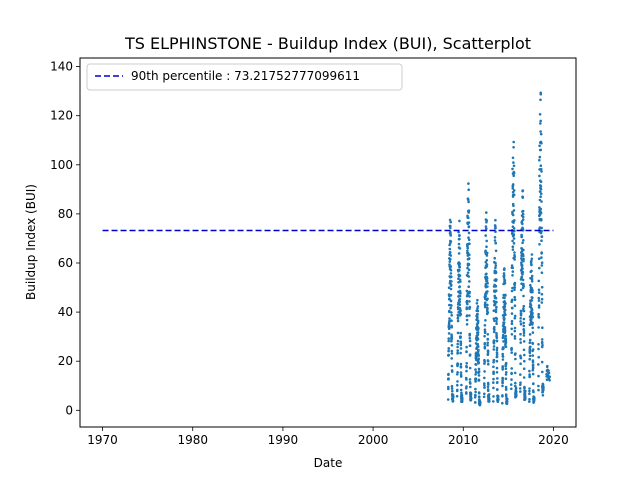 The image size is (640, 480). Describe the element at coordinates (61, 116) in the screenshot. I see `y-tick-label: 120` at that location.